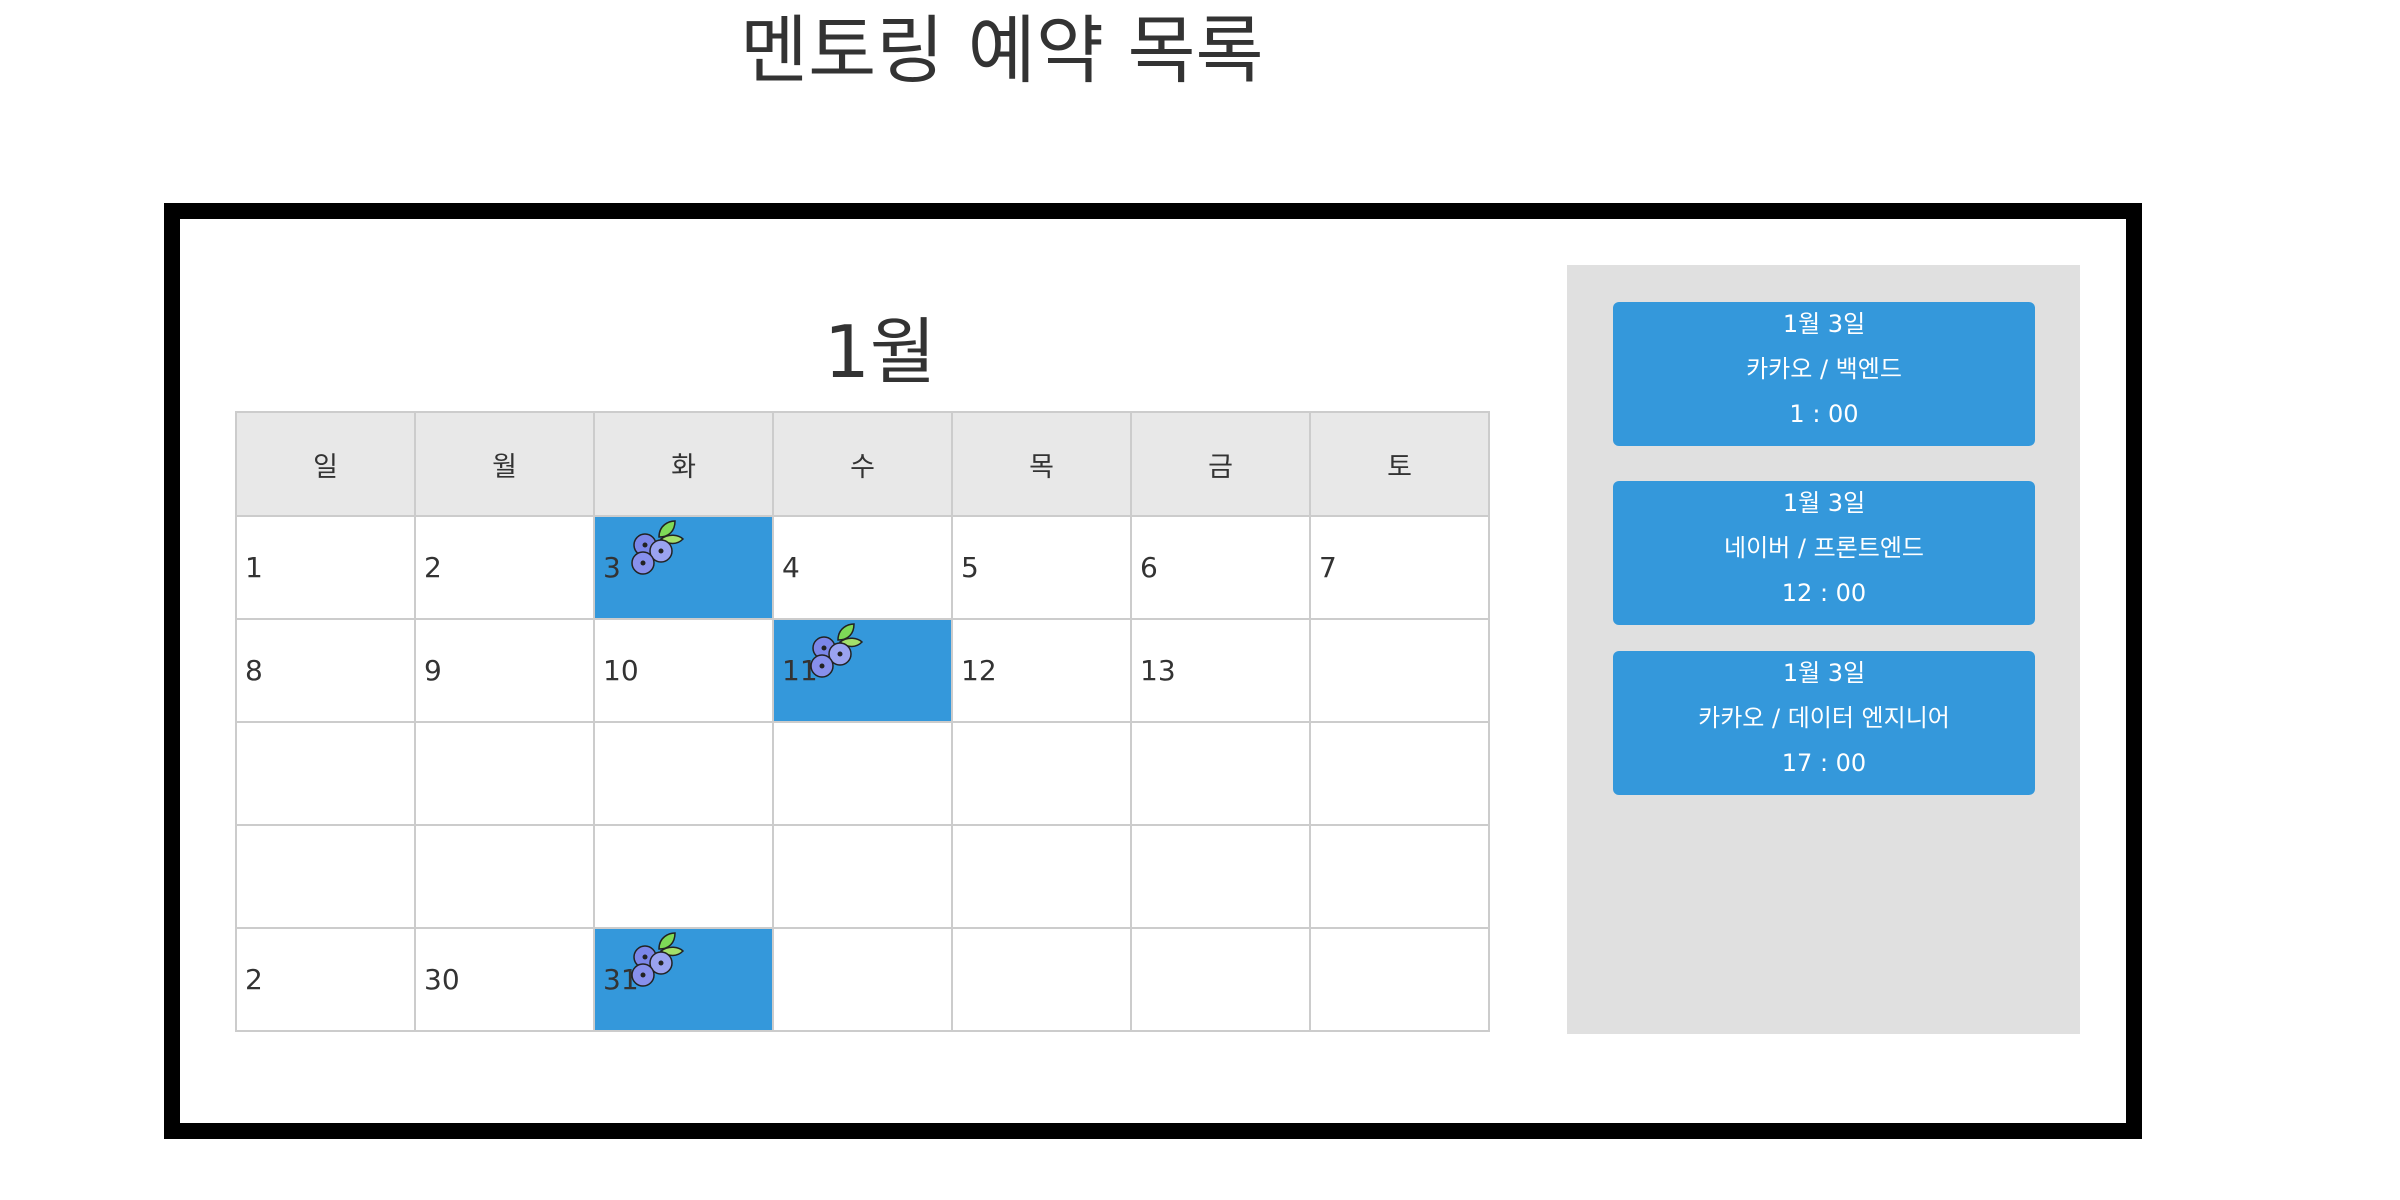 Image resolution: width=2400 pixels, height=1200 pixels. What do you see at coordinates (621, 670) in the screenshot?
I see `day-number: 10` at bounding box center [621, 670].